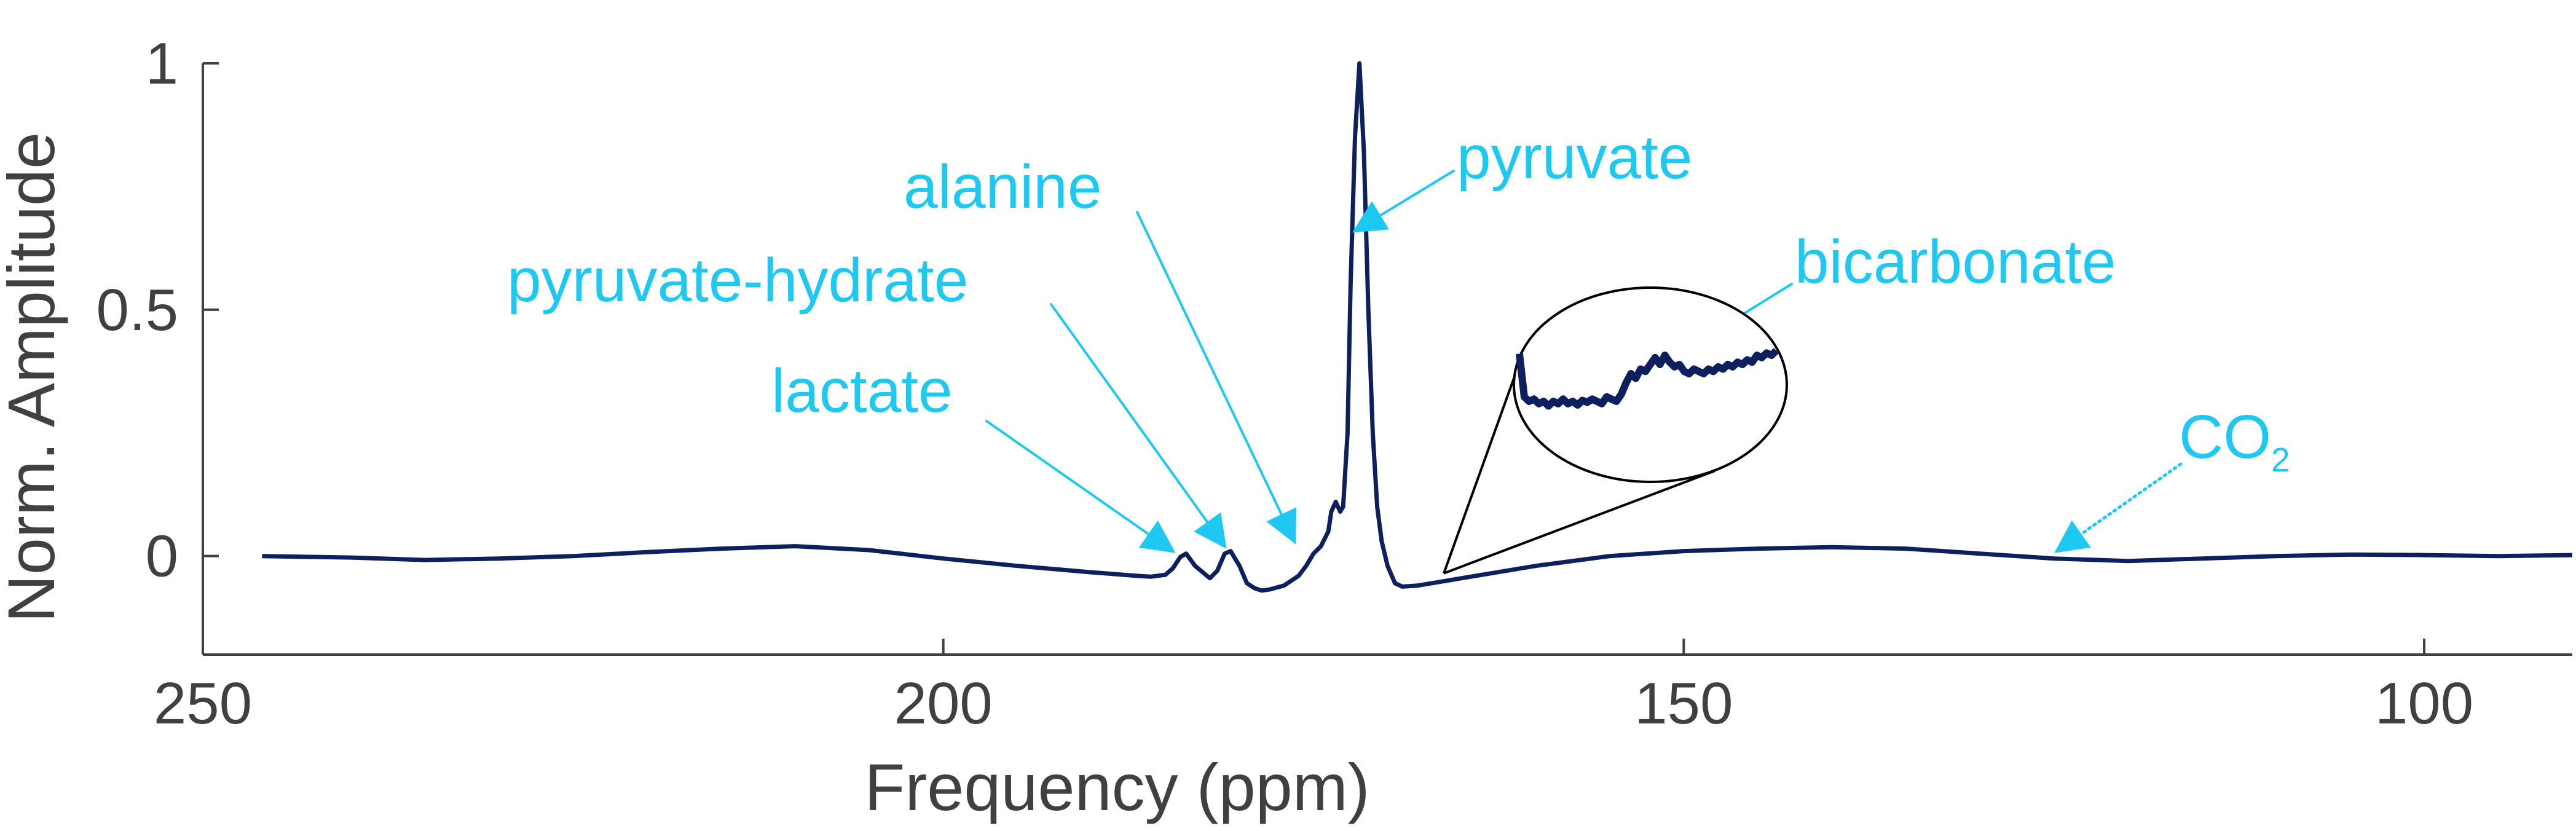 The image size is (2576, 831). What do you see at coordinates (1648, 379) in the screenshot?
I see `inset-trace` at bounding box center [1648, 379].